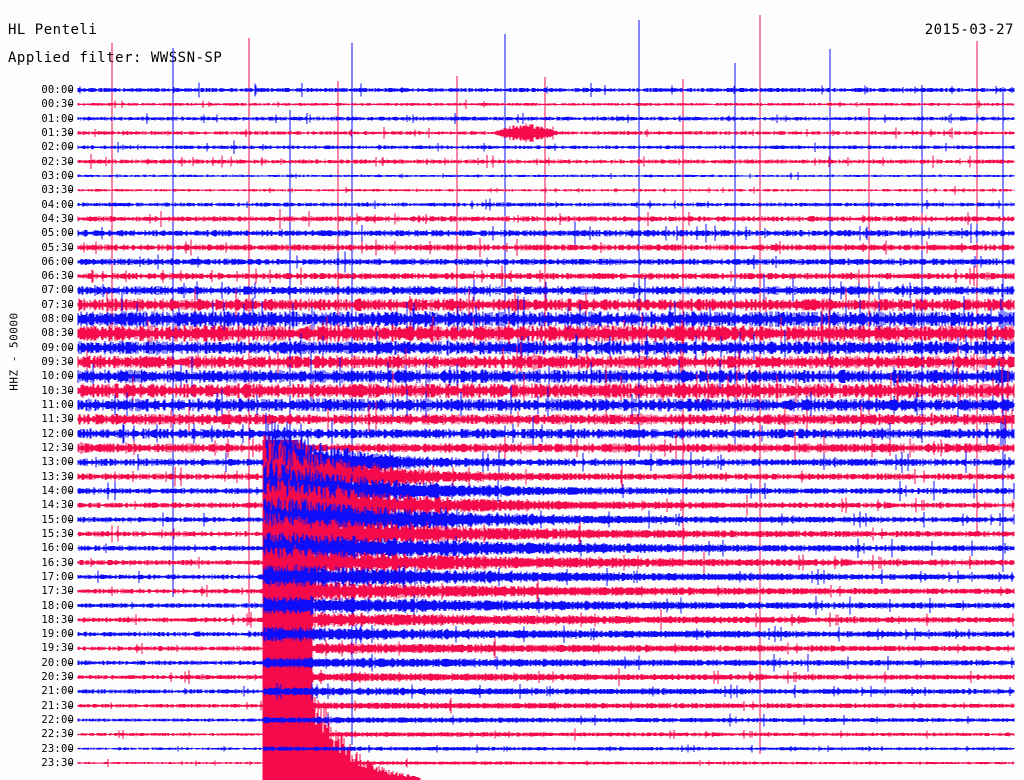 Image resolution: width=1024 pixels, height=780 pixels. Describe the element at coordinates (57, 90) in the screenshot. I see `time-label: 00:00` at that location.